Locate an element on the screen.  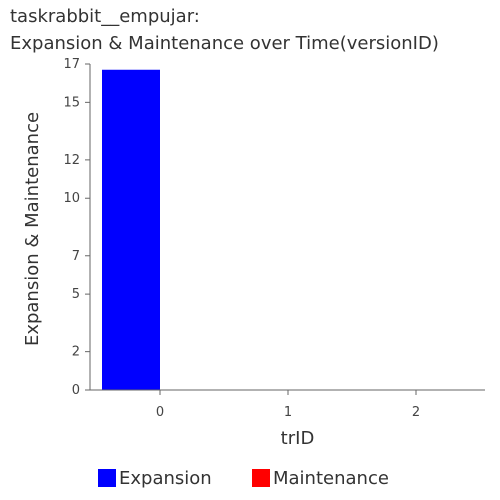
y-tick-label-0: 0 is located at coordinates (76, 390).